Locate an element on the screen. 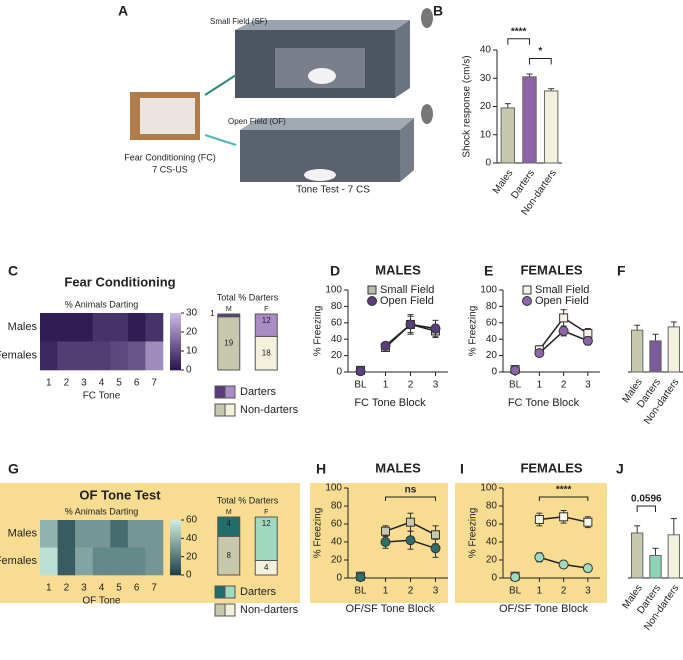  data-label: 12 is located at coordinates (266, 523).